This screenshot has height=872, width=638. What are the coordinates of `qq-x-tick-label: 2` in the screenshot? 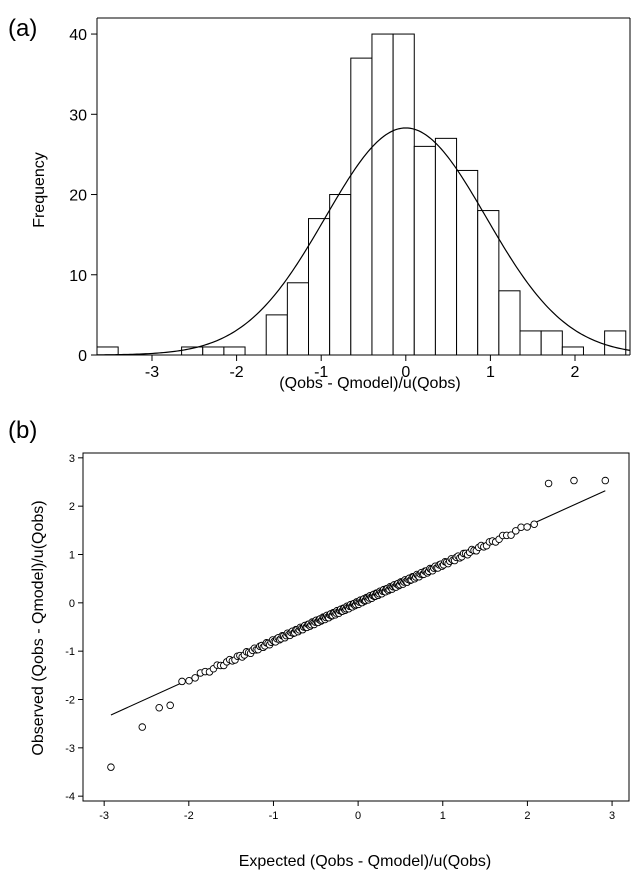 It's located at (527, 816).